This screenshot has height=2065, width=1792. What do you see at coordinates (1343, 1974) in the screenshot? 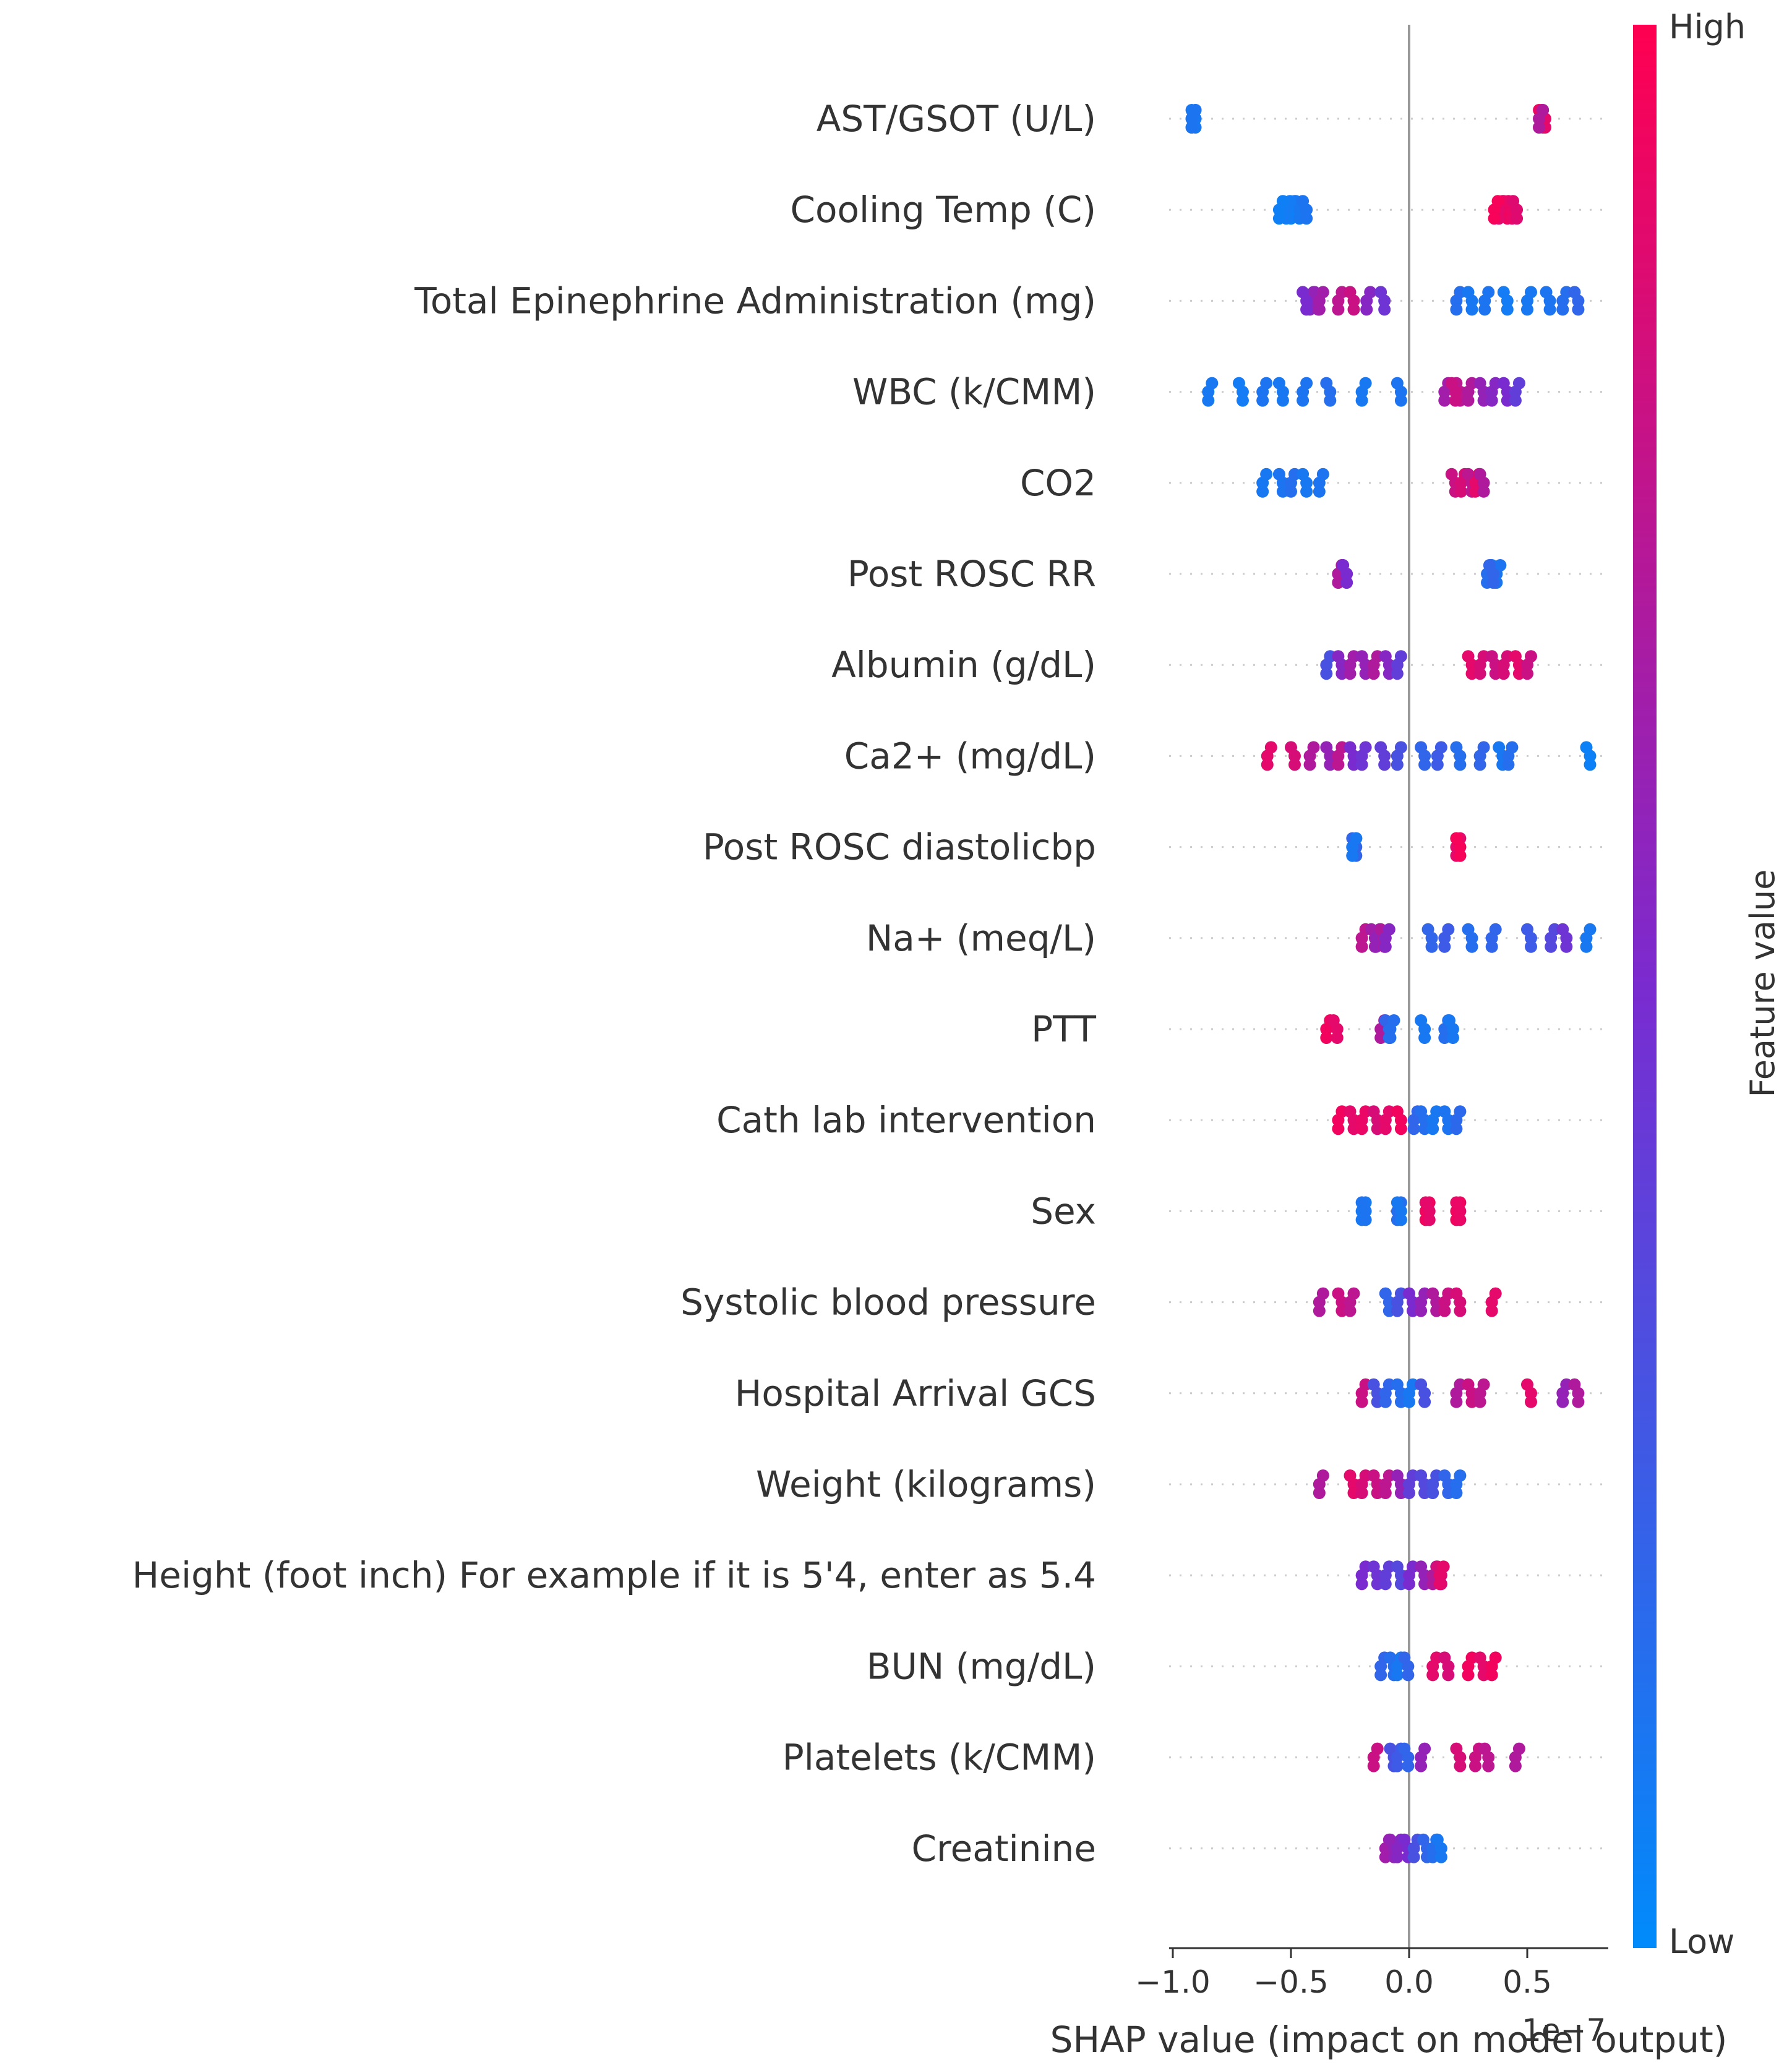
I see `x-axis-ticks: −1.0 −0.5 0.0 0.5` at bounding box center [1343, 1974].